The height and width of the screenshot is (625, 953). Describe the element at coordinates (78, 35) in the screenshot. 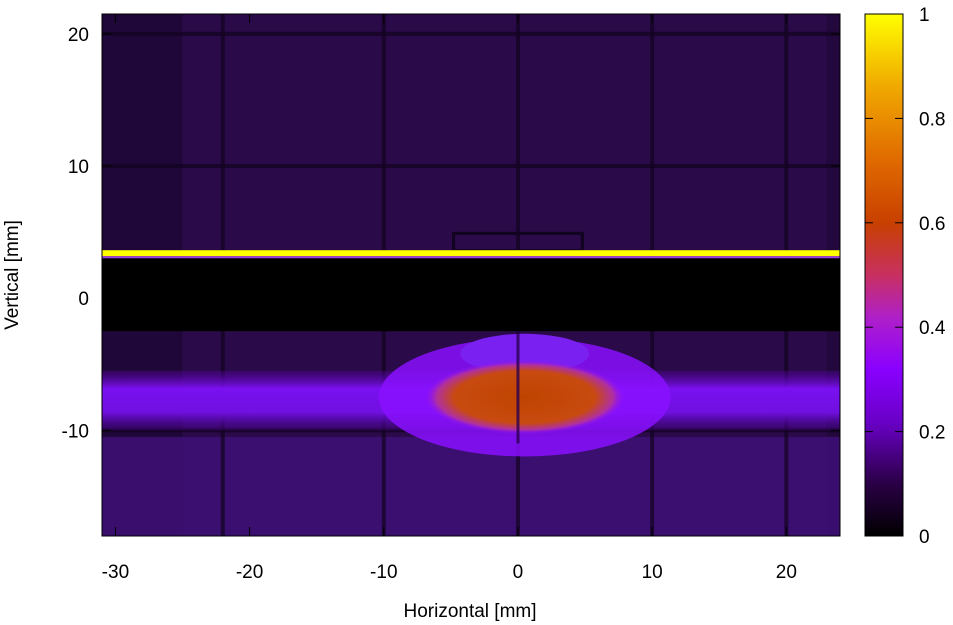

I see `y-tick-label: 20` at that location.